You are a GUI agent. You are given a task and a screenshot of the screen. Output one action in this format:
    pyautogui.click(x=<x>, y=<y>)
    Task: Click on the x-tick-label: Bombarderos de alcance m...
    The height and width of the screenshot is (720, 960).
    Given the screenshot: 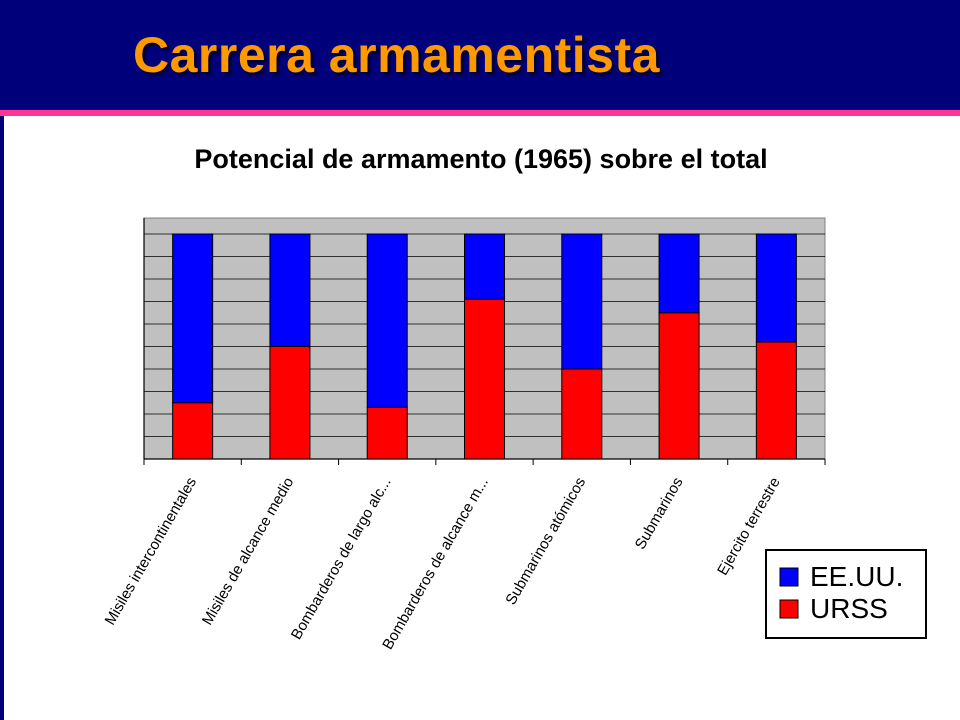 What is the action you would take?
    pyautogui.click(x=435, y=564)
    